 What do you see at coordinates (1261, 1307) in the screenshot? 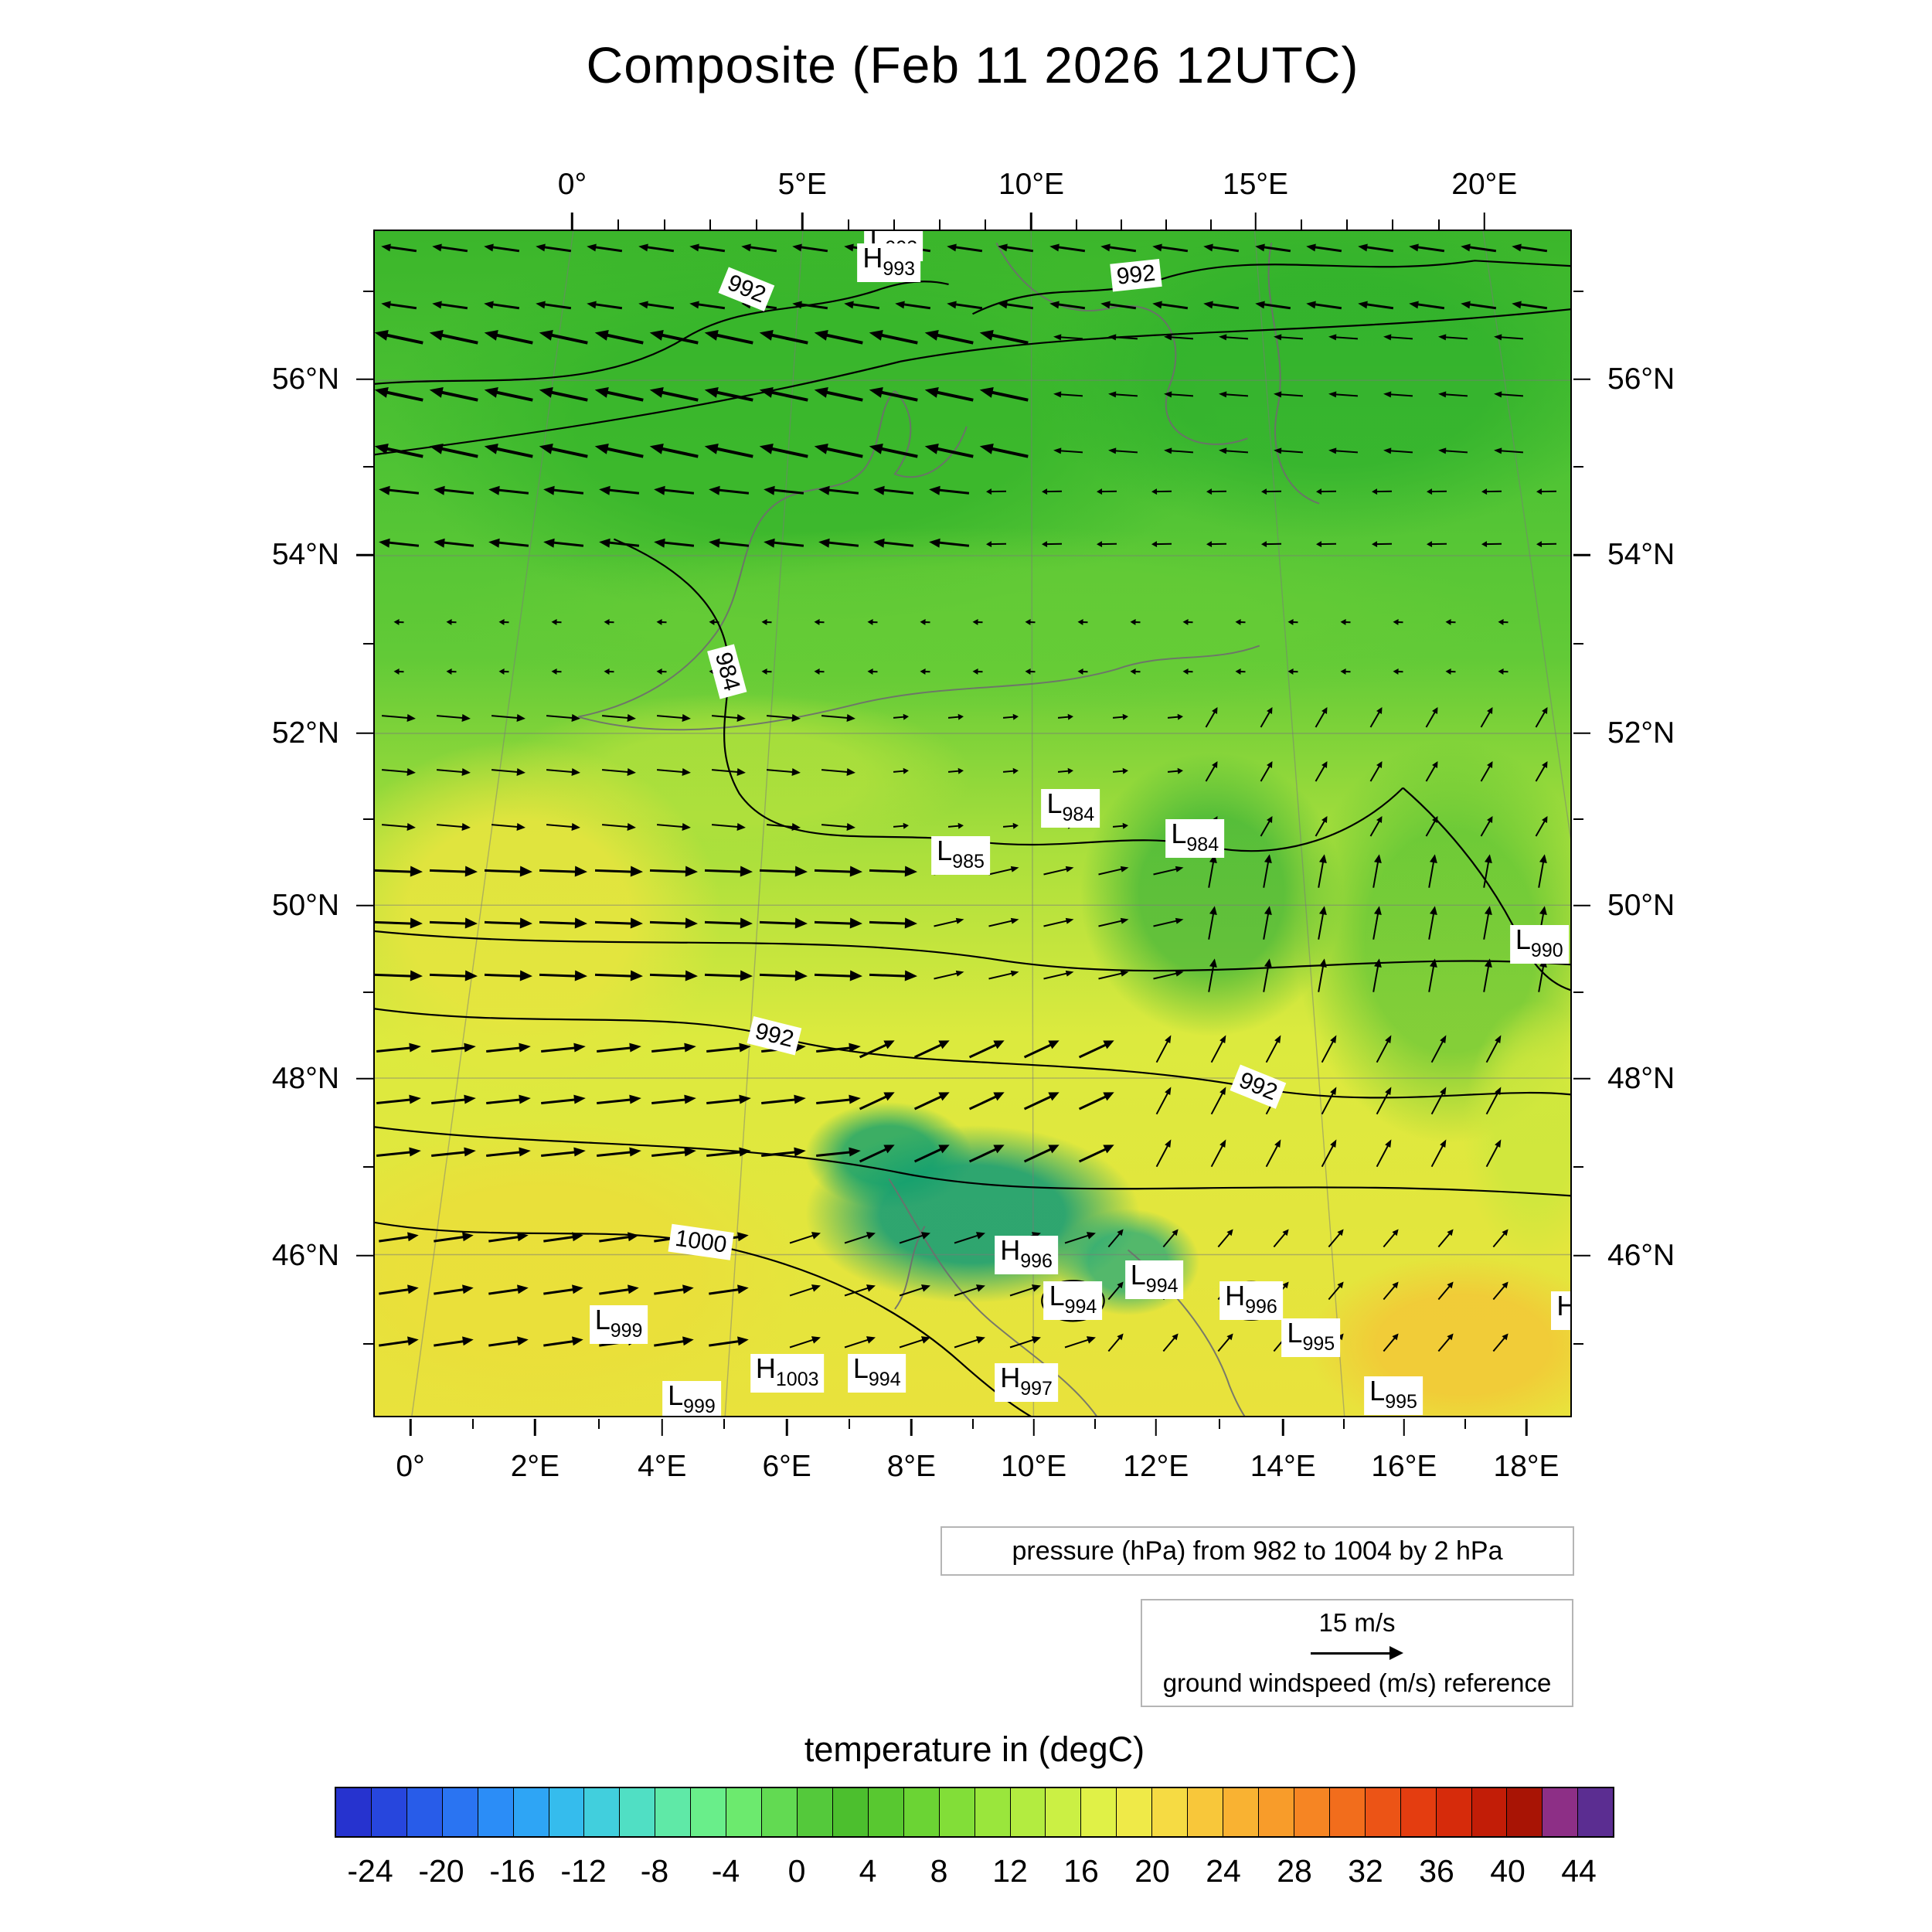
I see `pressure-center-value: 996` at bounding box center [1261, 1307].